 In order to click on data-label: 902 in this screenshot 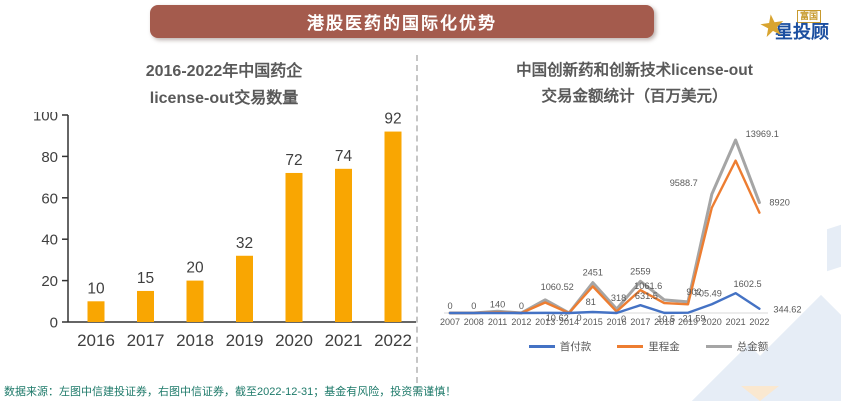, I will do `click(693, 292)`.